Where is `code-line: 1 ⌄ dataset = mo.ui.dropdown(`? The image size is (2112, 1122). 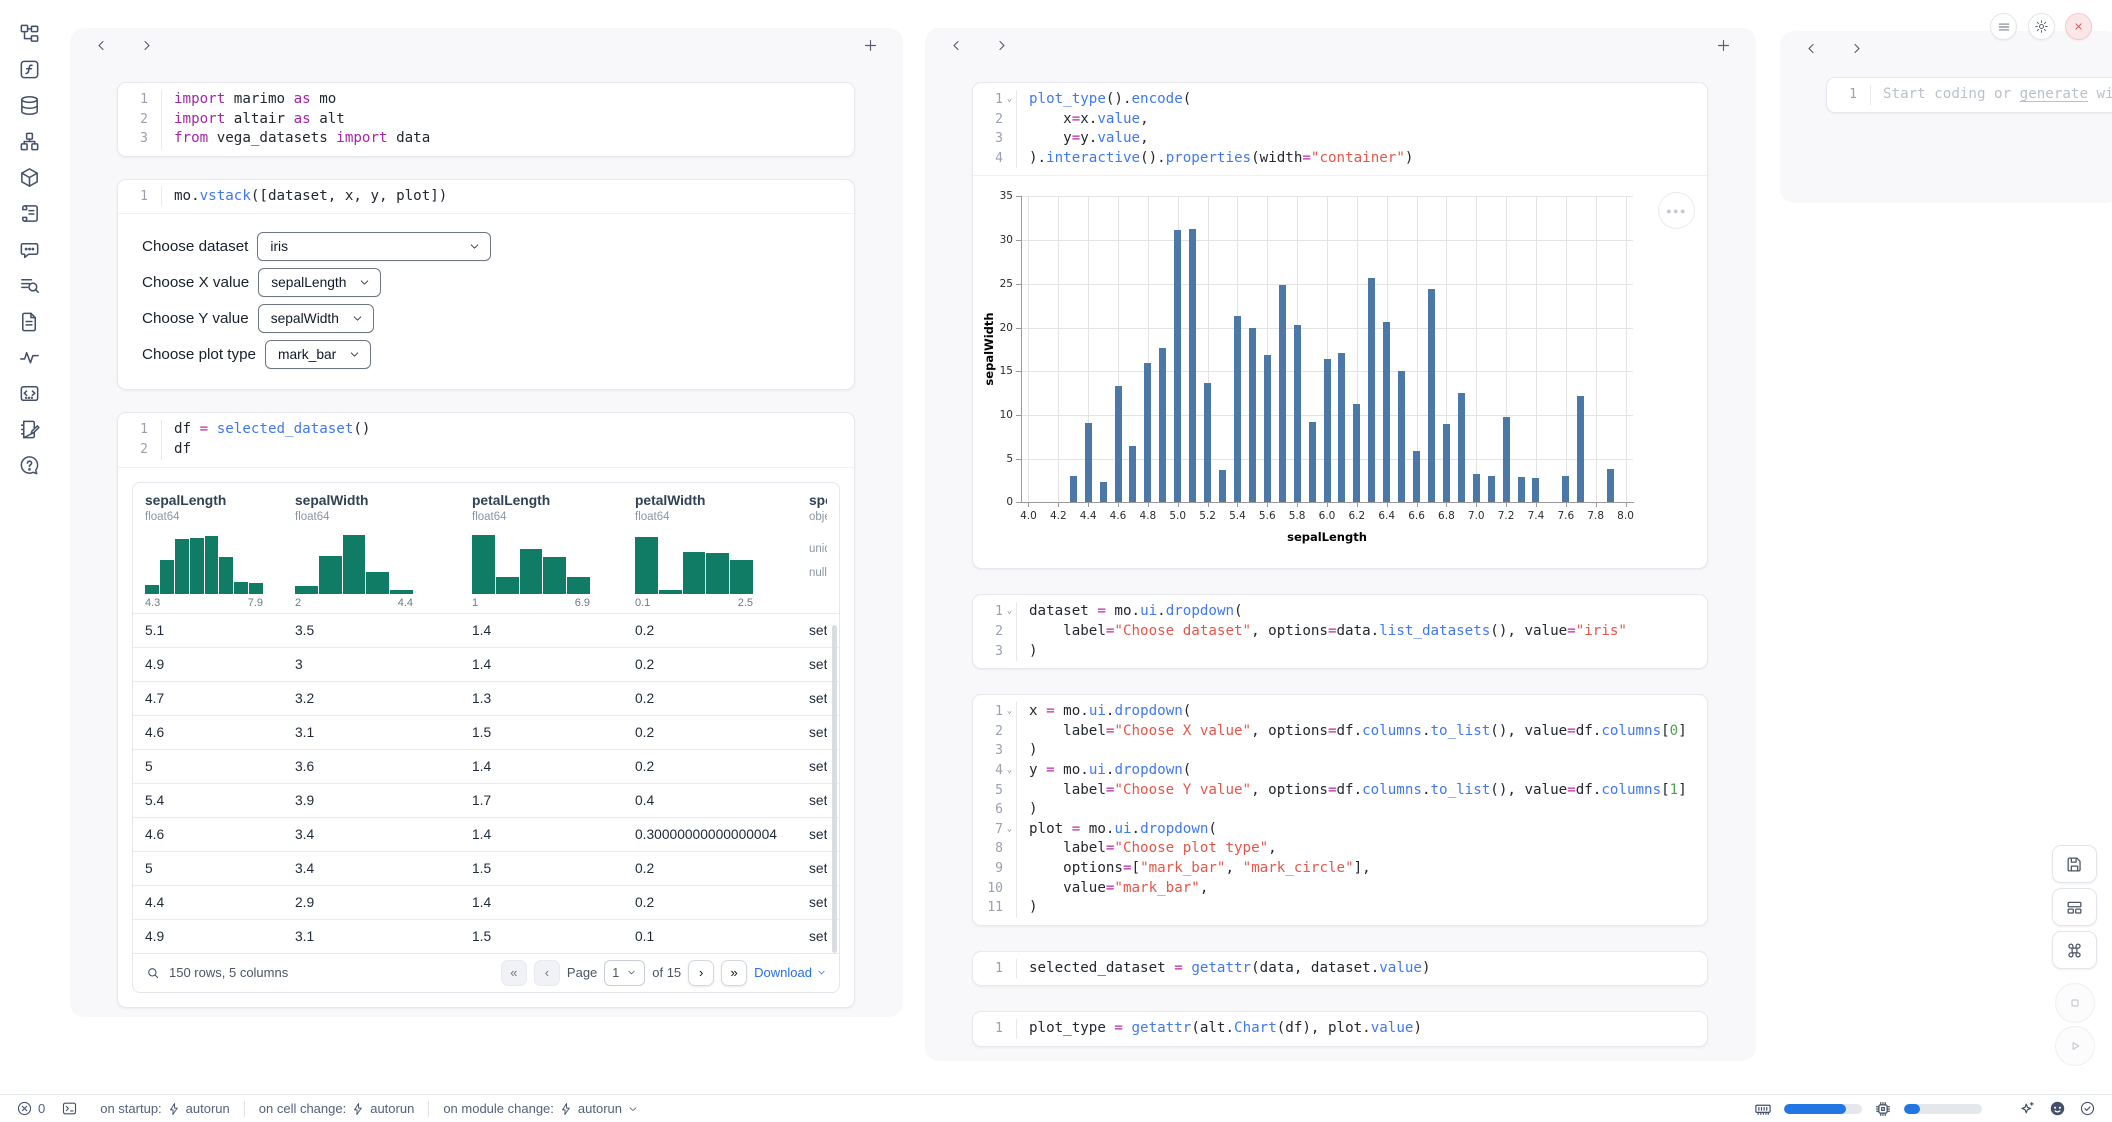
code-line: 1 ⌄ dataset = mo.ui.dropdown( is located at coordinates (1340, 612).